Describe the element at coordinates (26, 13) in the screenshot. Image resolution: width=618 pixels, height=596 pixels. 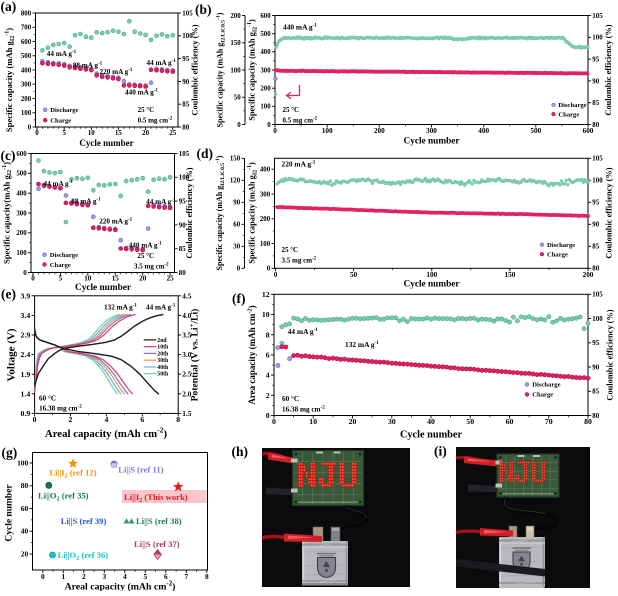
I see `svg-text: 800` at that location.